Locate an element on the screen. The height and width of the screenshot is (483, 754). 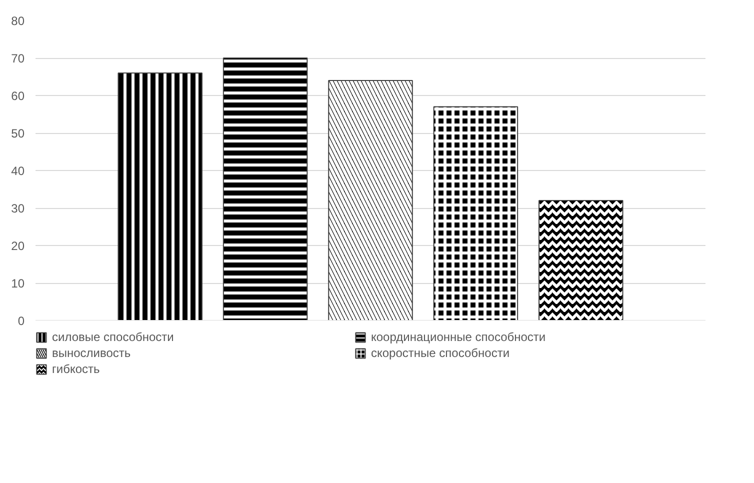
legend-label: скоростные способности is located at coordinates (441, 353).